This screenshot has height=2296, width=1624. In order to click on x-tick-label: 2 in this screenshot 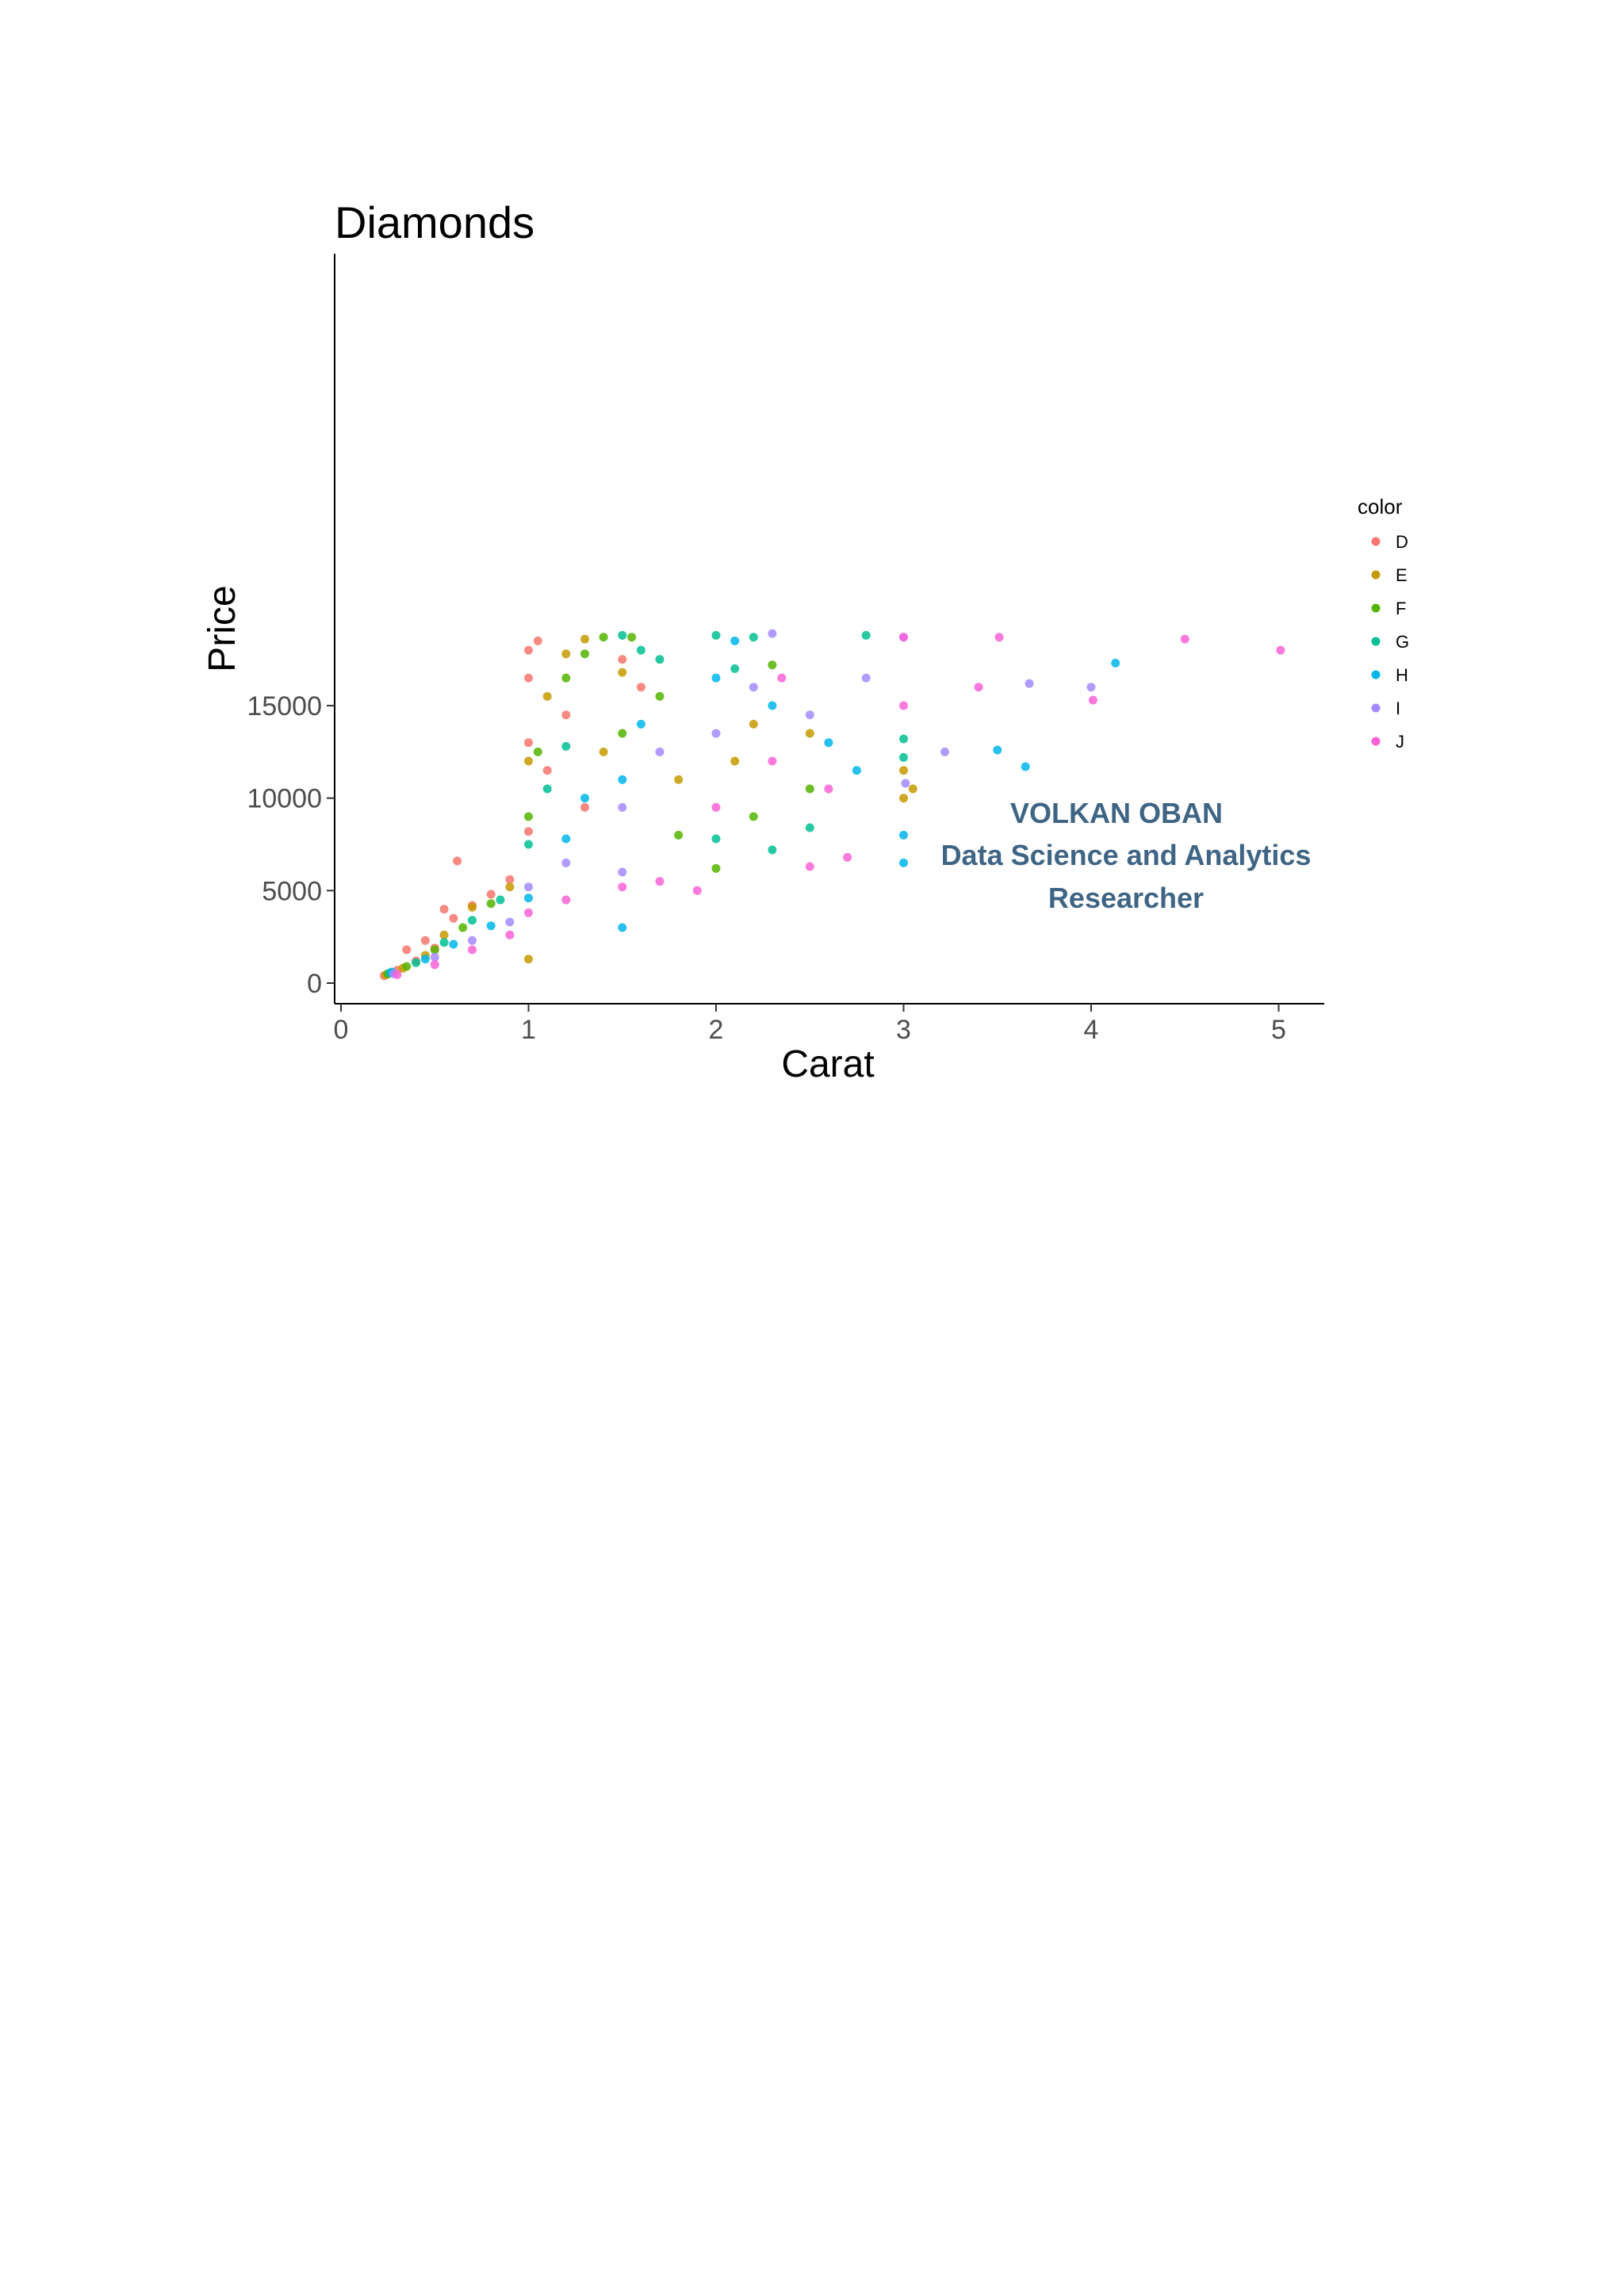, I will do `click(716, 1030)`.